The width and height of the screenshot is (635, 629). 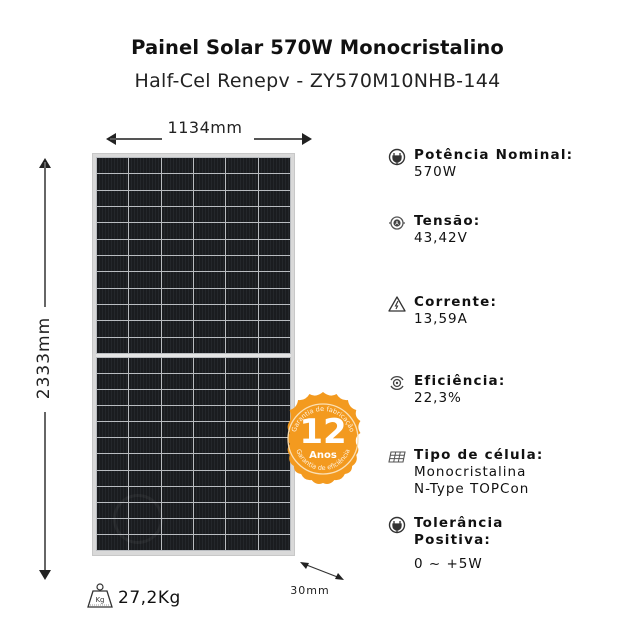 What do you see at coordinates (45, 575) in the screenshot?
I see `height-arrow-down-head` at bounding box center [45, 575].